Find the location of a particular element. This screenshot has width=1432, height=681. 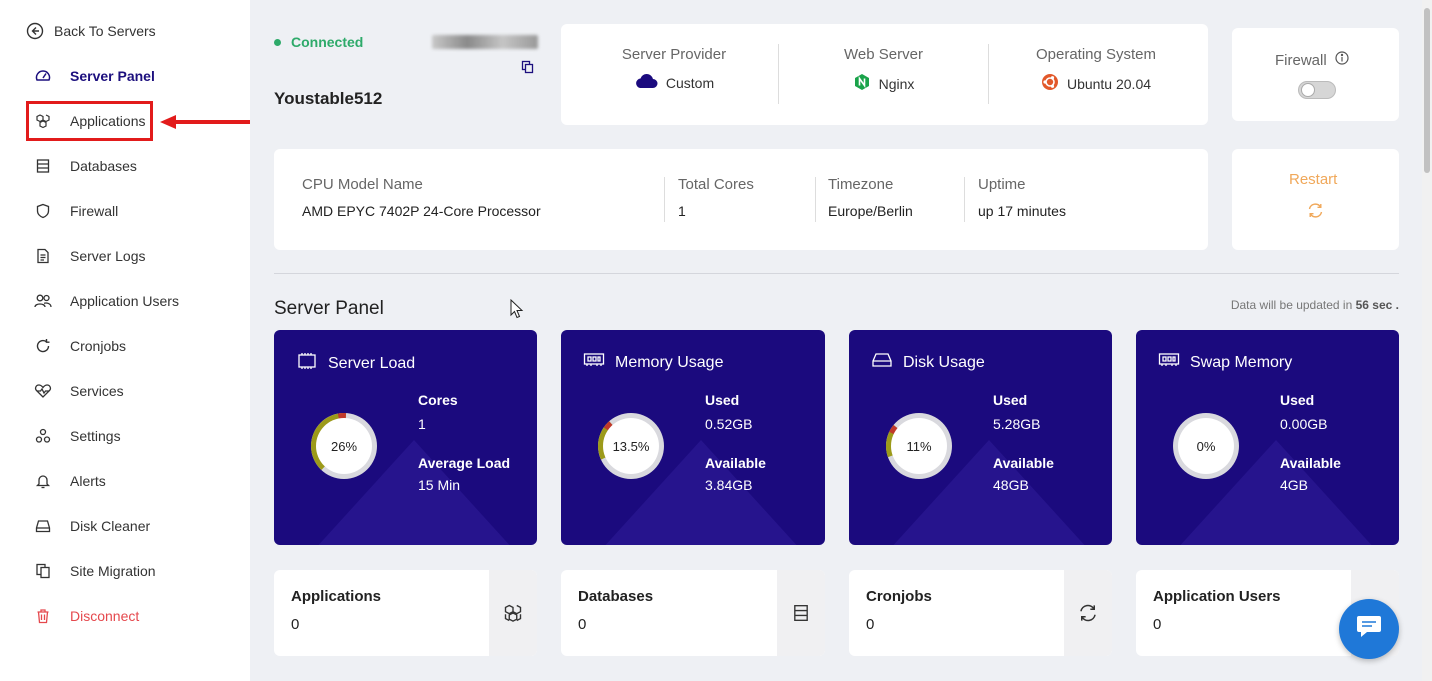

stat-title: Server Load is located at coordinates (372, 363).